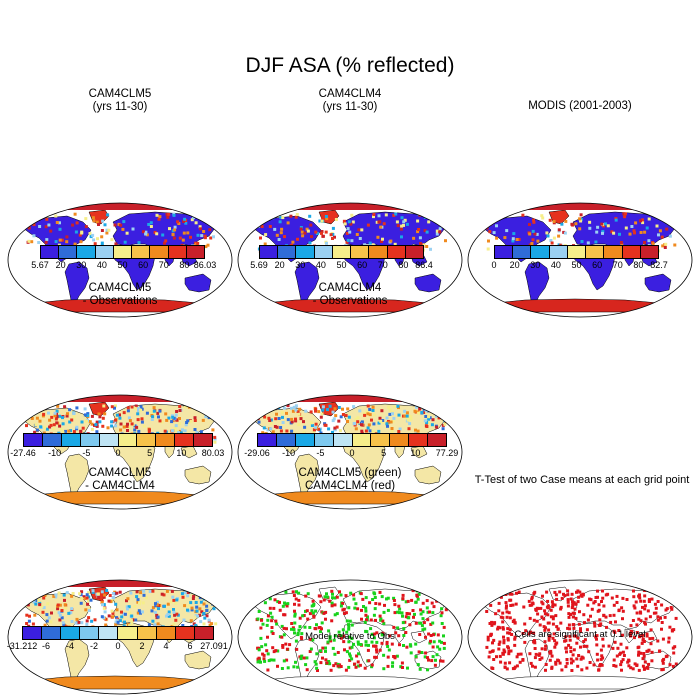 Image resolution: width=700 pixels, height=700 pixels. What do you see at coordinates (576, 265) in the screenshot?
I see `colorbar-tick-label: 50` at bounding box center [576, 265].